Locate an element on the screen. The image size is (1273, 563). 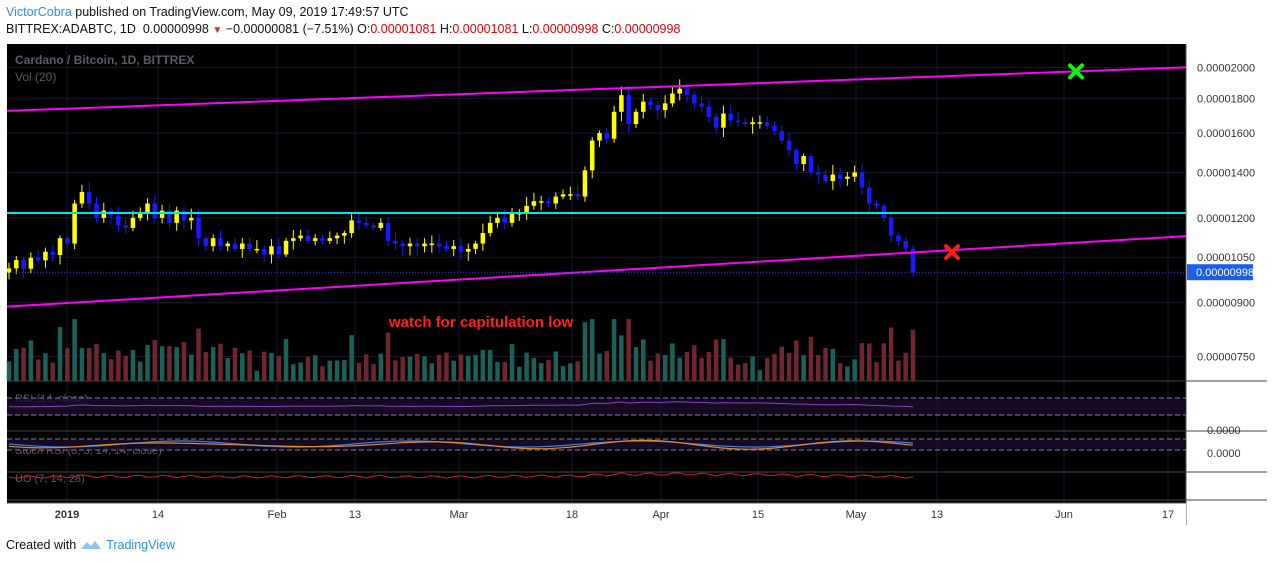
channel-upper-line is located at coordinates (596, 89).